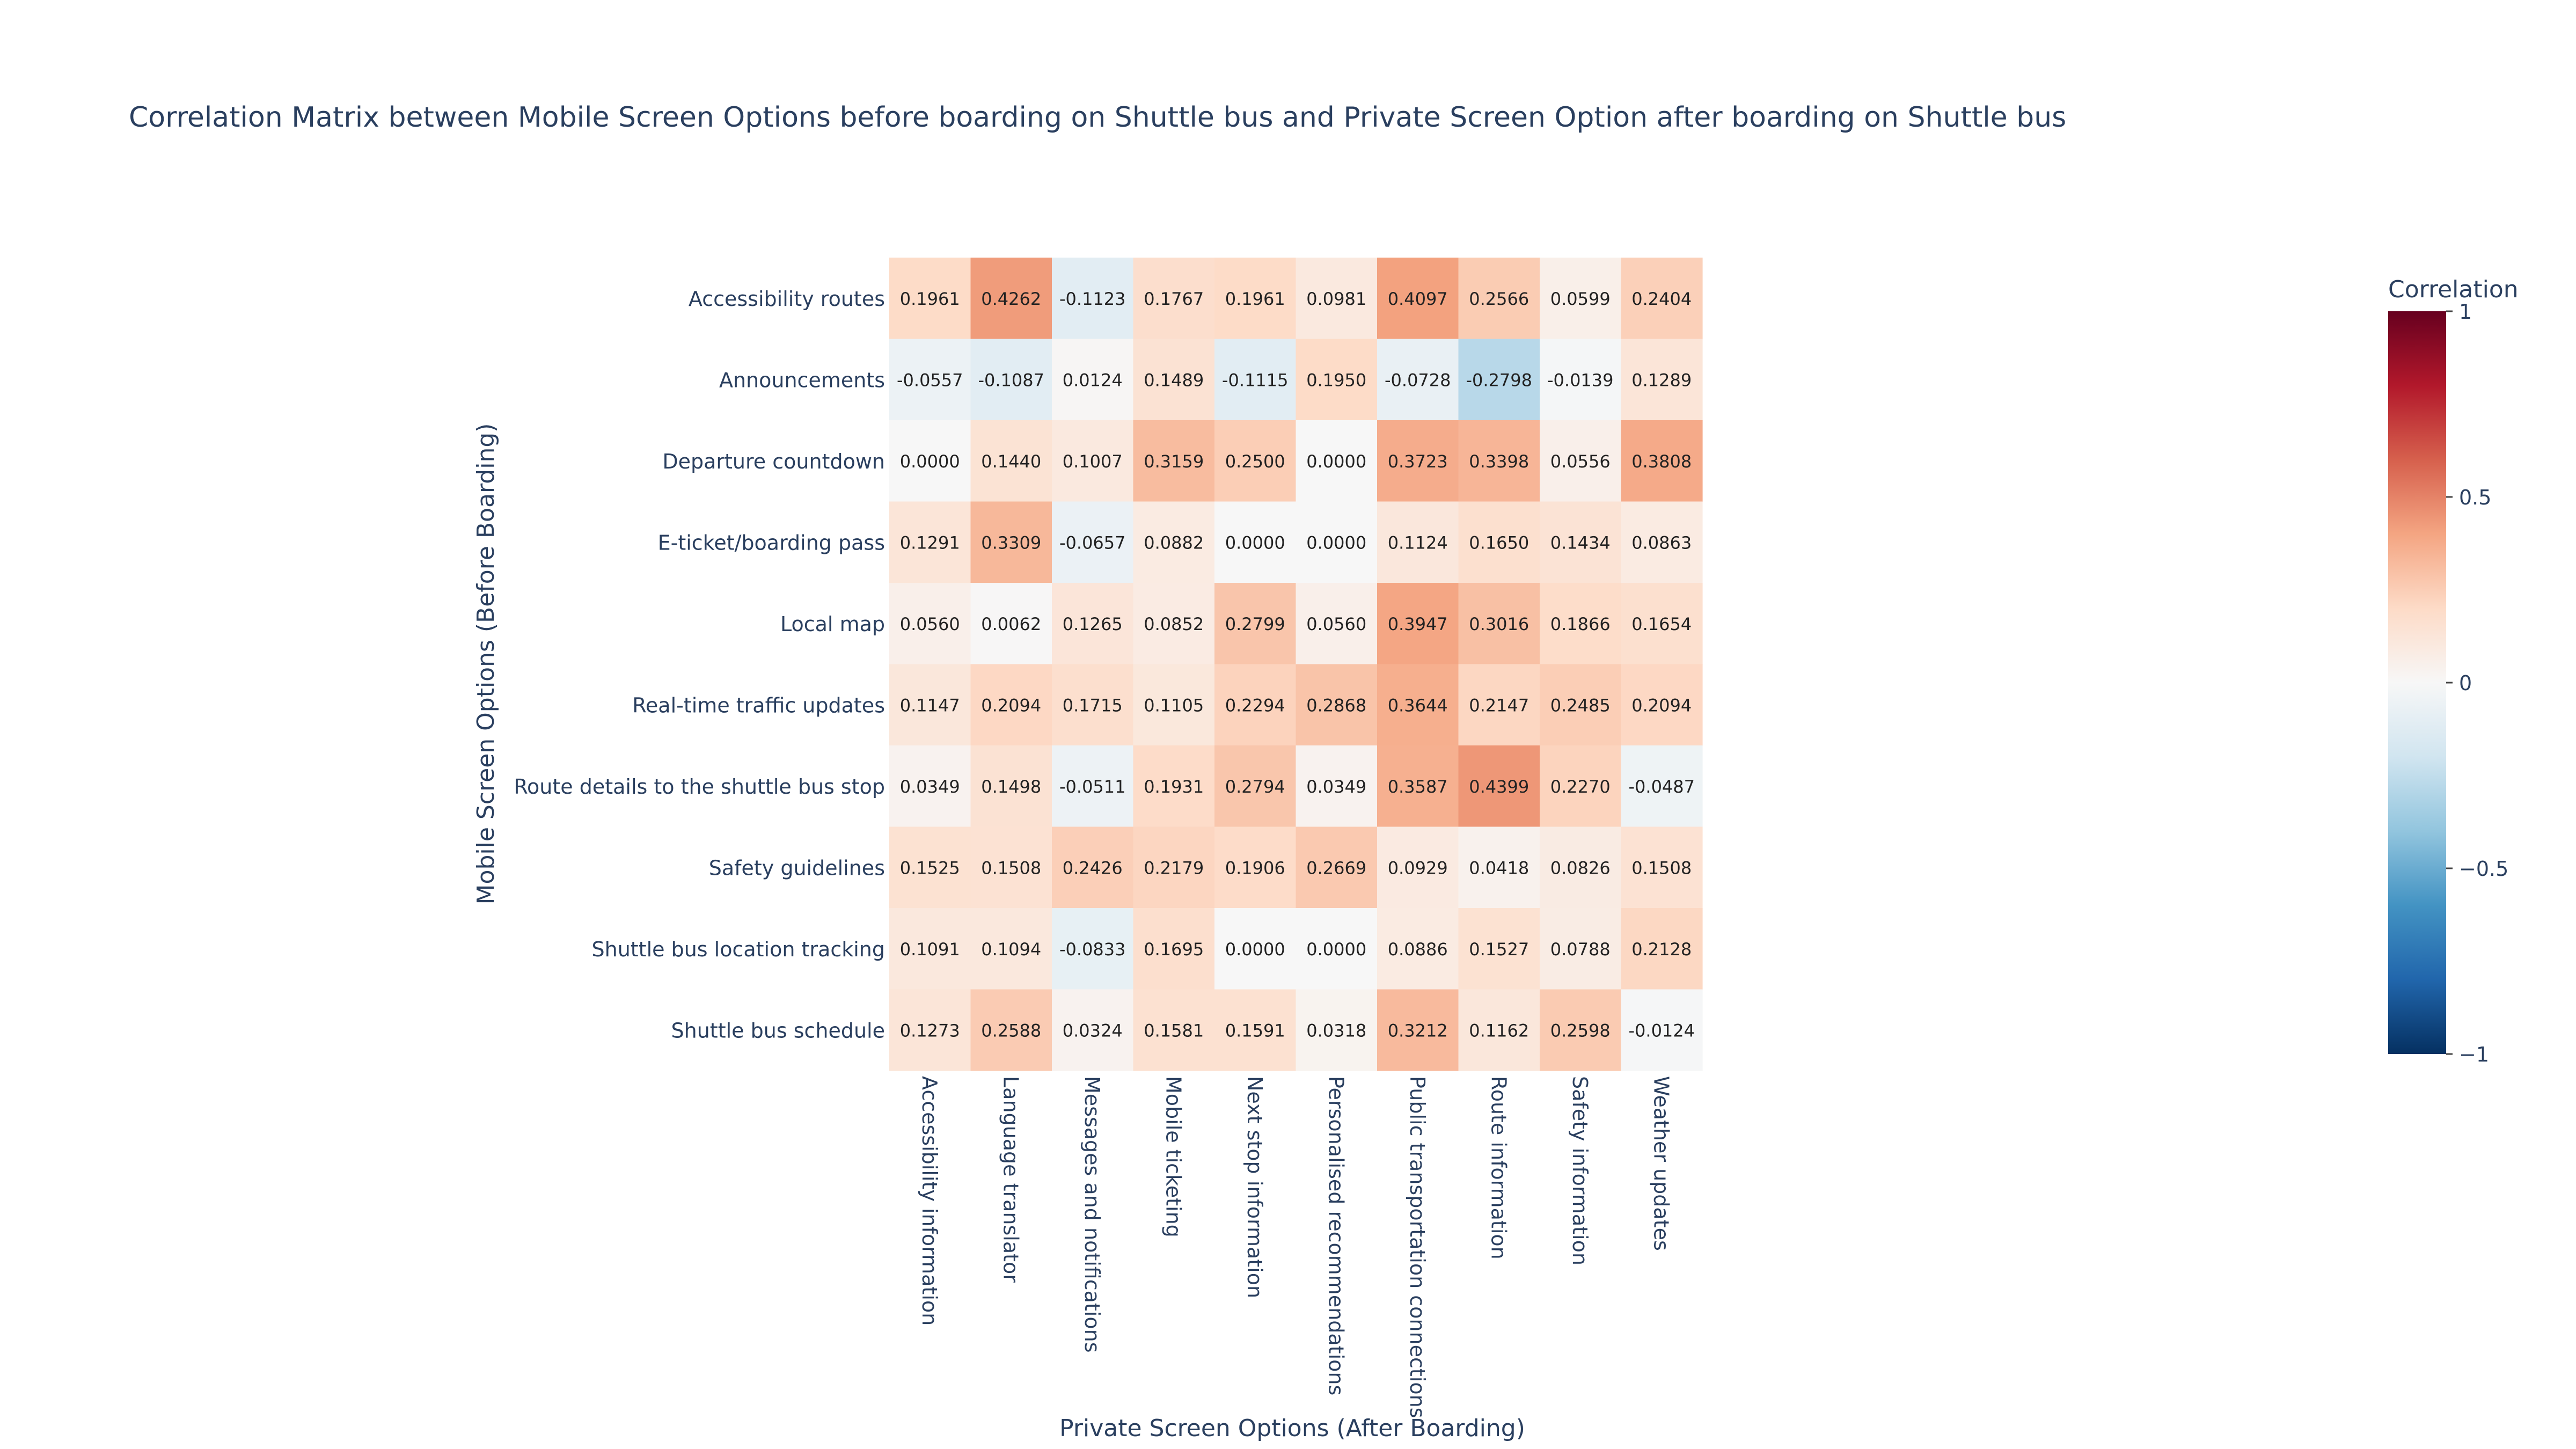 This screenshot has width=2576, height=1449. Describe the element at coordinates (778, 1030) in the screenshot. I see `y-tick-label: Shuttle bus schedule` at that location.